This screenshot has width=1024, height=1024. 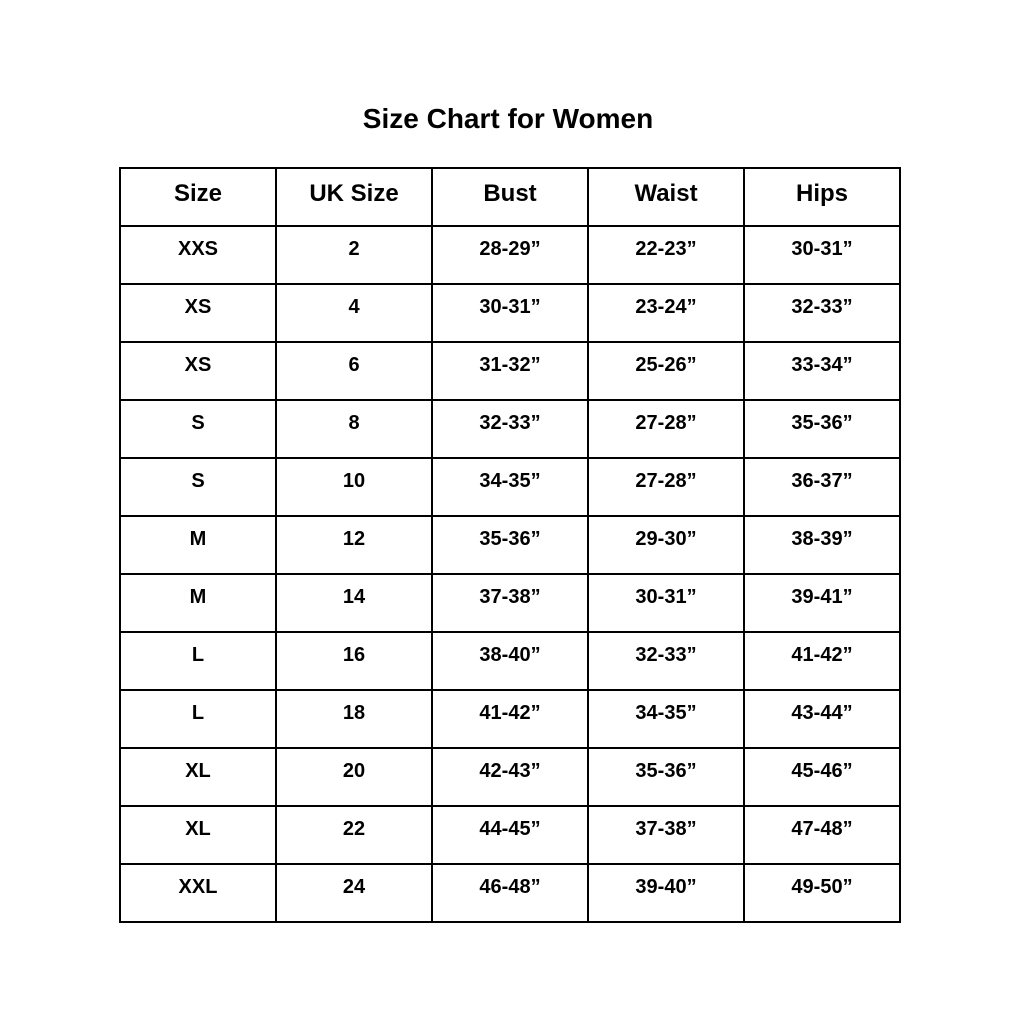 I want to click on cell-size: XXS, so click(x=198, y=255).